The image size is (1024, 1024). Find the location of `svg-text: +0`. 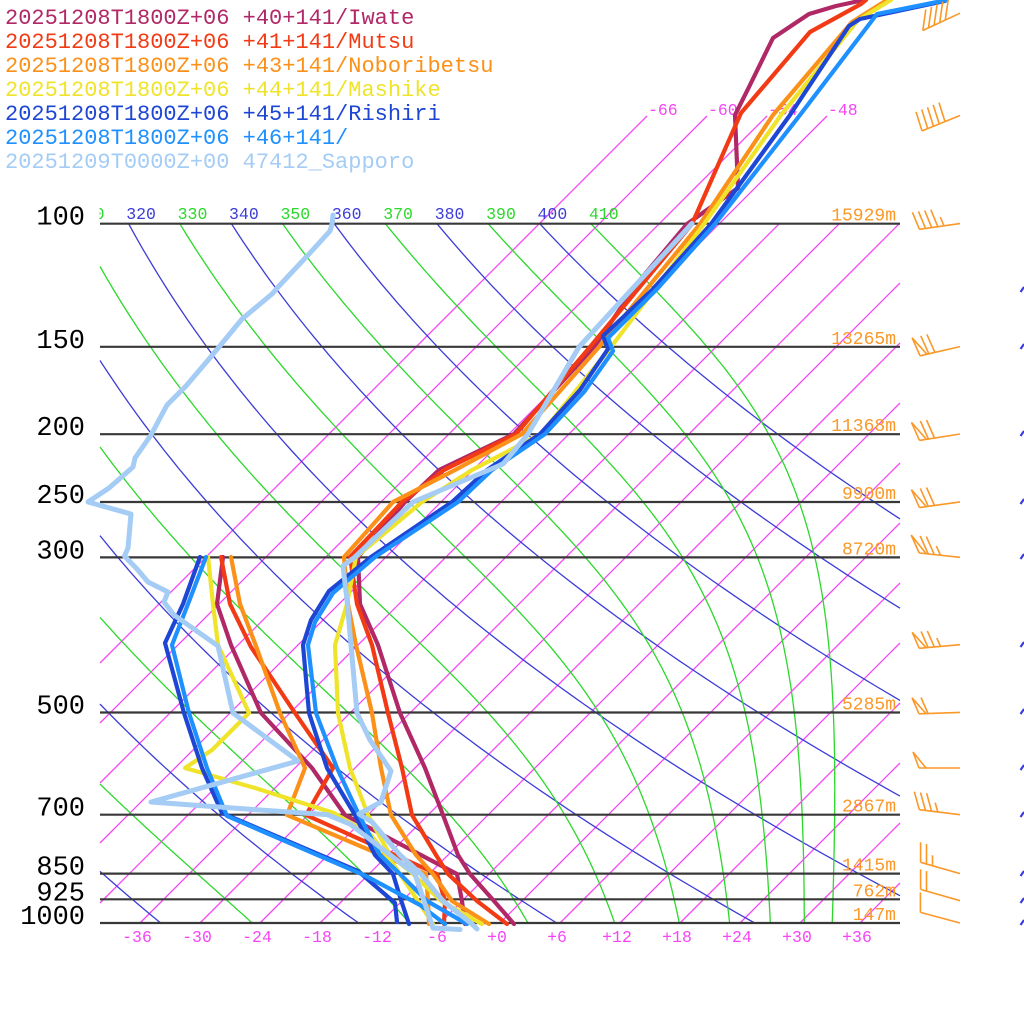

svg-text: +0 is located at coordinates (497, 937).